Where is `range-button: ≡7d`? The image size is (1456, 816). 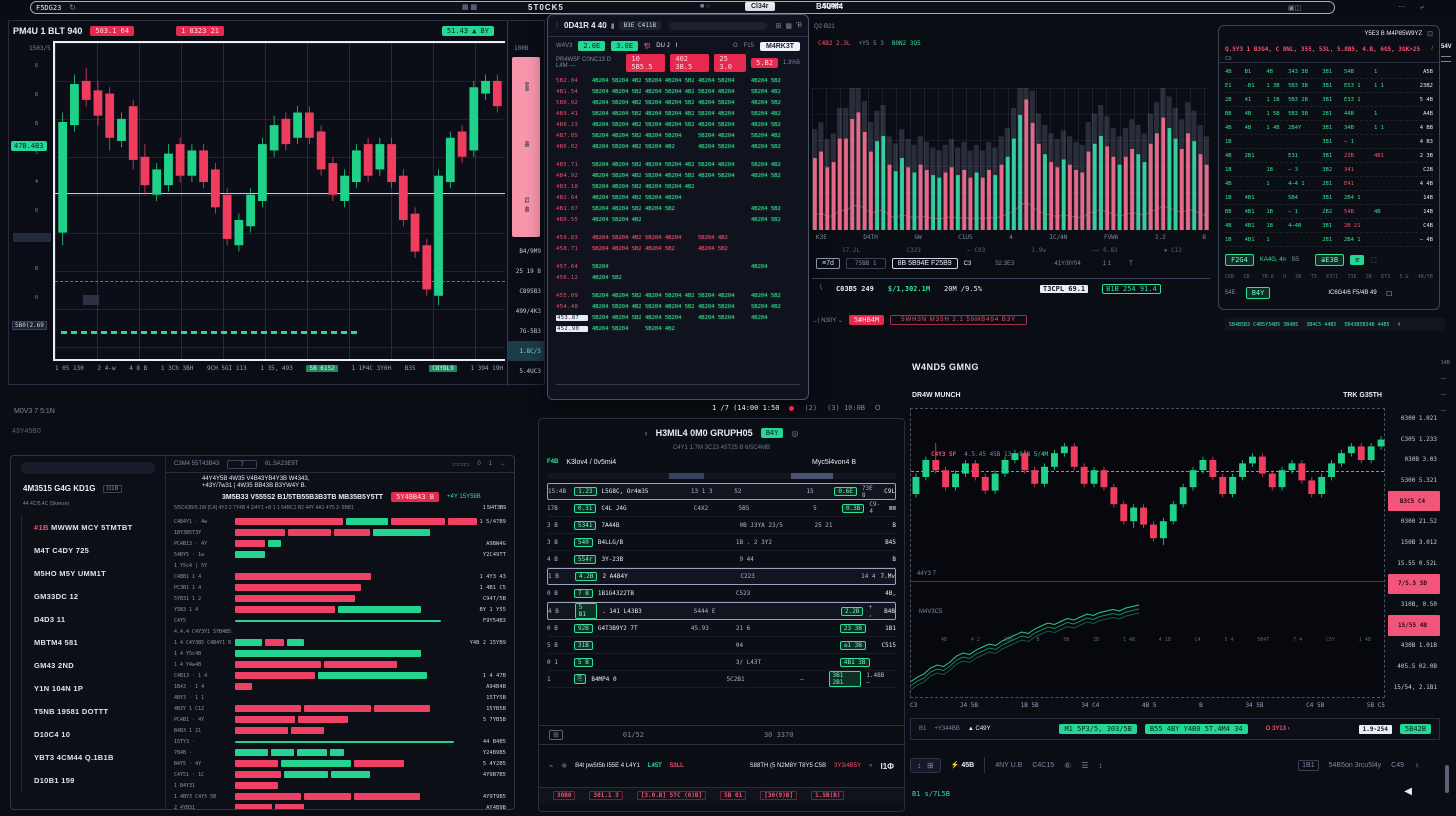 range-button: ≡7d is located at coordinates (828, 263).